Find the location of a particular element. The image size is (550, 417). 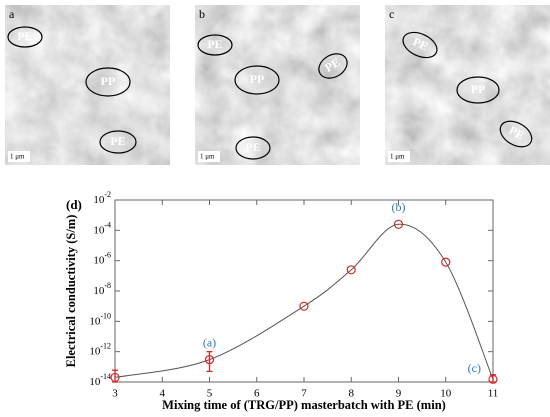

panel-label: c is located at coordinates (391, 14).